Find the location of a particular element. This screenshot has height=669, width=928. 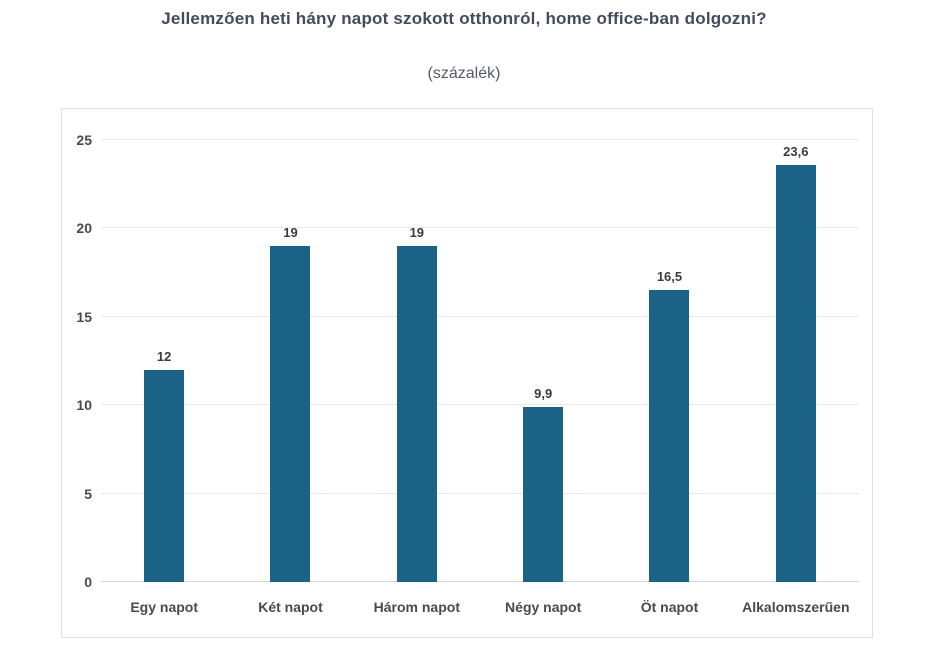

bar-value-label: 23,6 is located at coordinates (796, 151).